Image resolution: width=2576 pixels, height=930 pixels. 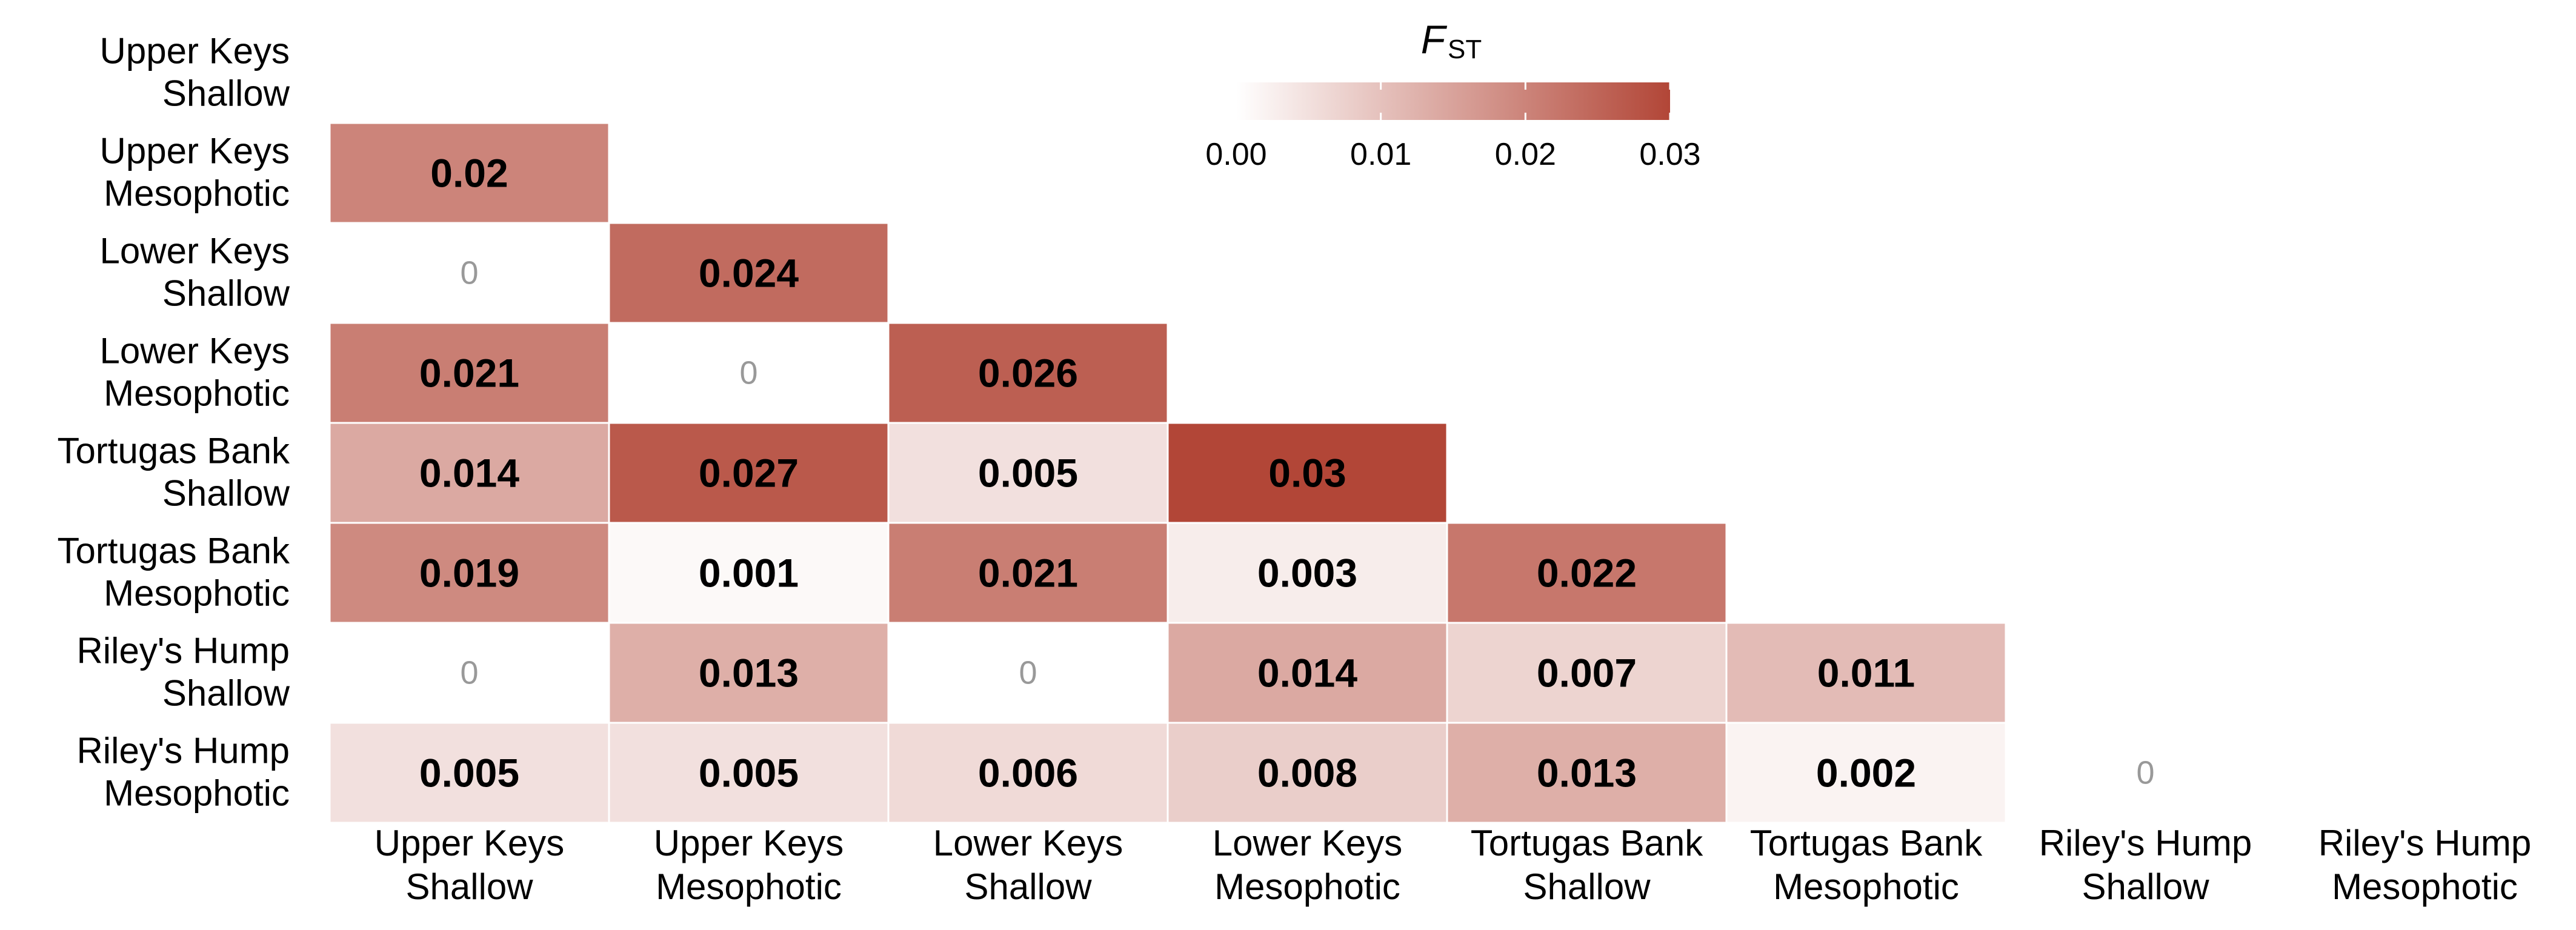 I want to click on cell-value-label: 0.019, so click(x=469, y=574).